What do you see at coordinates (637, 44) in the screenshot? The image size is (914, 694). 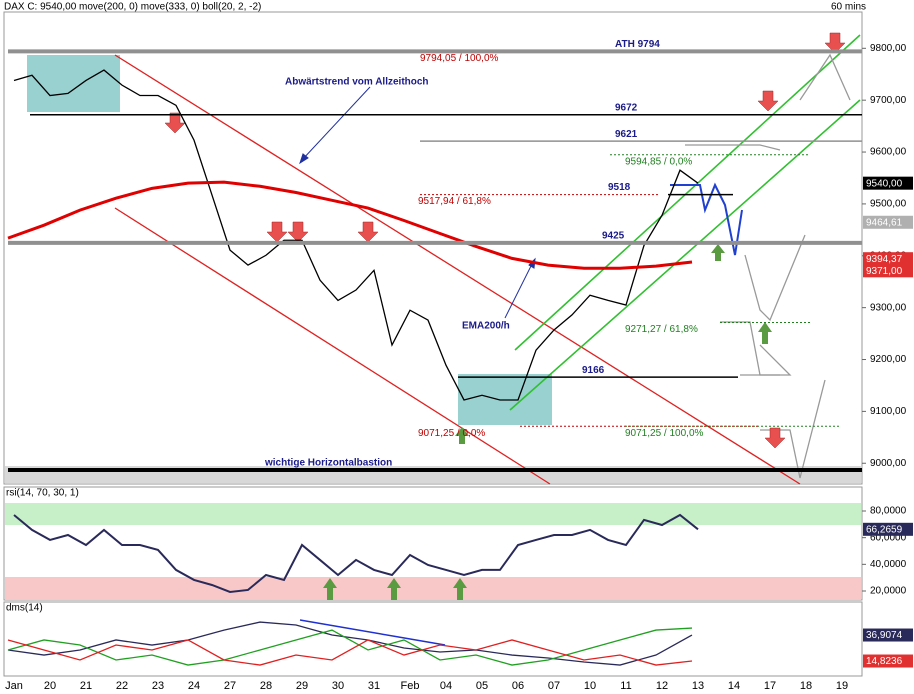 I see `level-label: ATH 9794` at bounding box center [637, 44].